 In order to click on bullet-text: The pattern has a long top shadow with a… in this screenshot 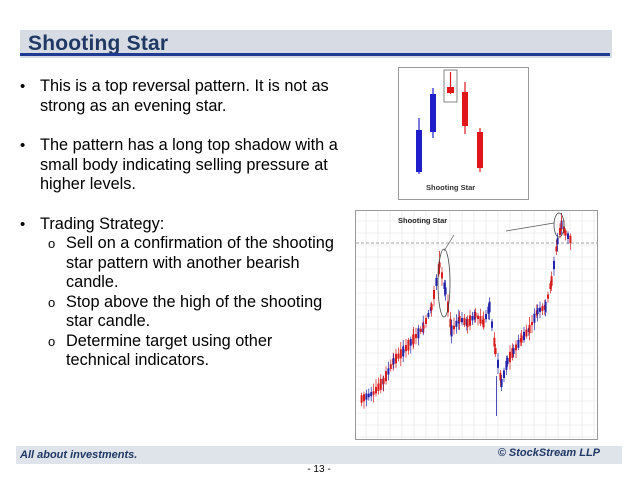, I will do `click(189, 164)`.